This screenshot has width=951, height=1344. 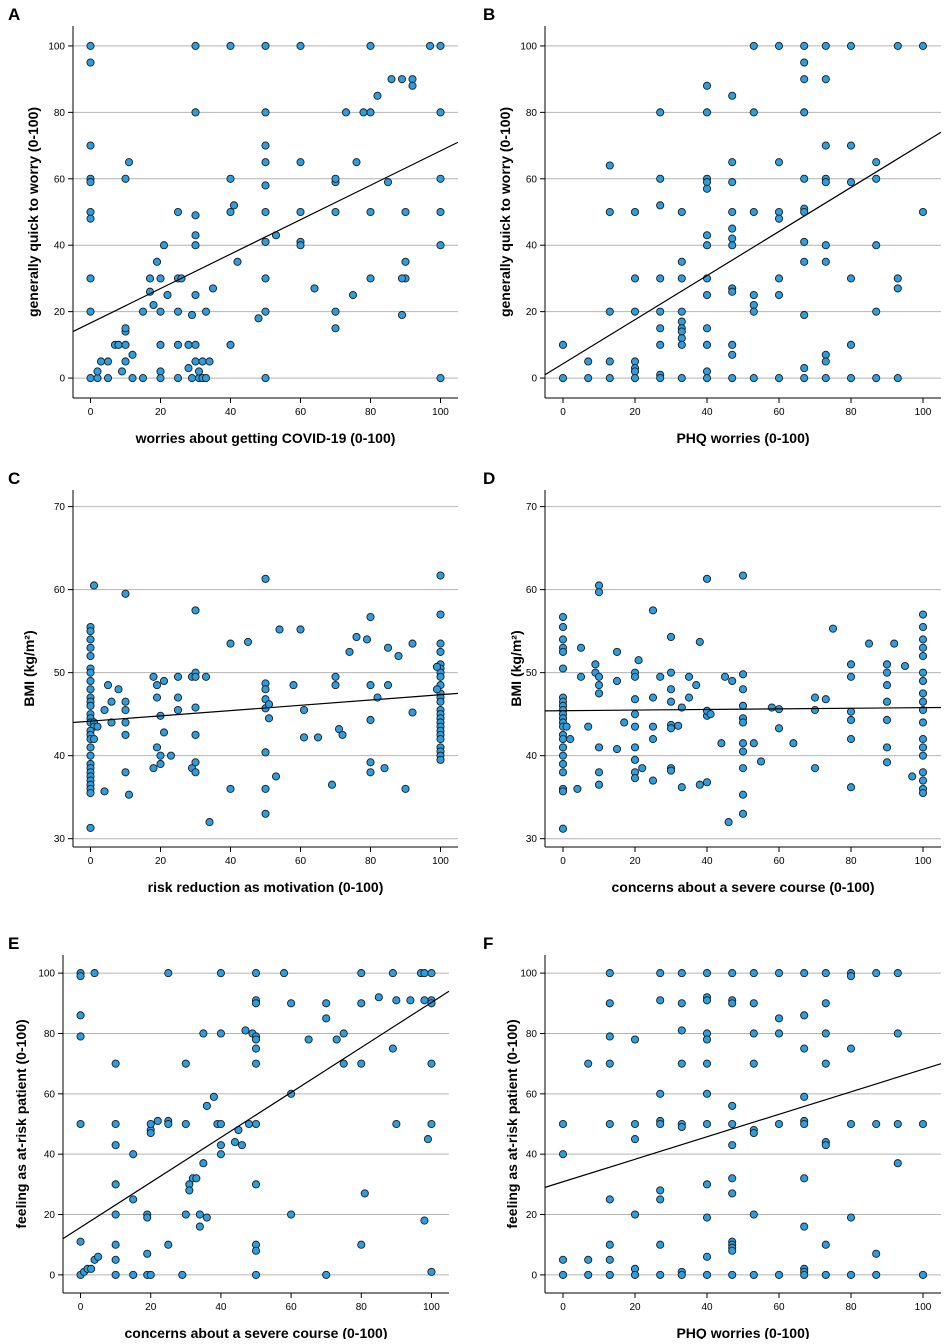 I want to click on x-axis-title: PHQ worries (0-100), so click(x=742, y=438).